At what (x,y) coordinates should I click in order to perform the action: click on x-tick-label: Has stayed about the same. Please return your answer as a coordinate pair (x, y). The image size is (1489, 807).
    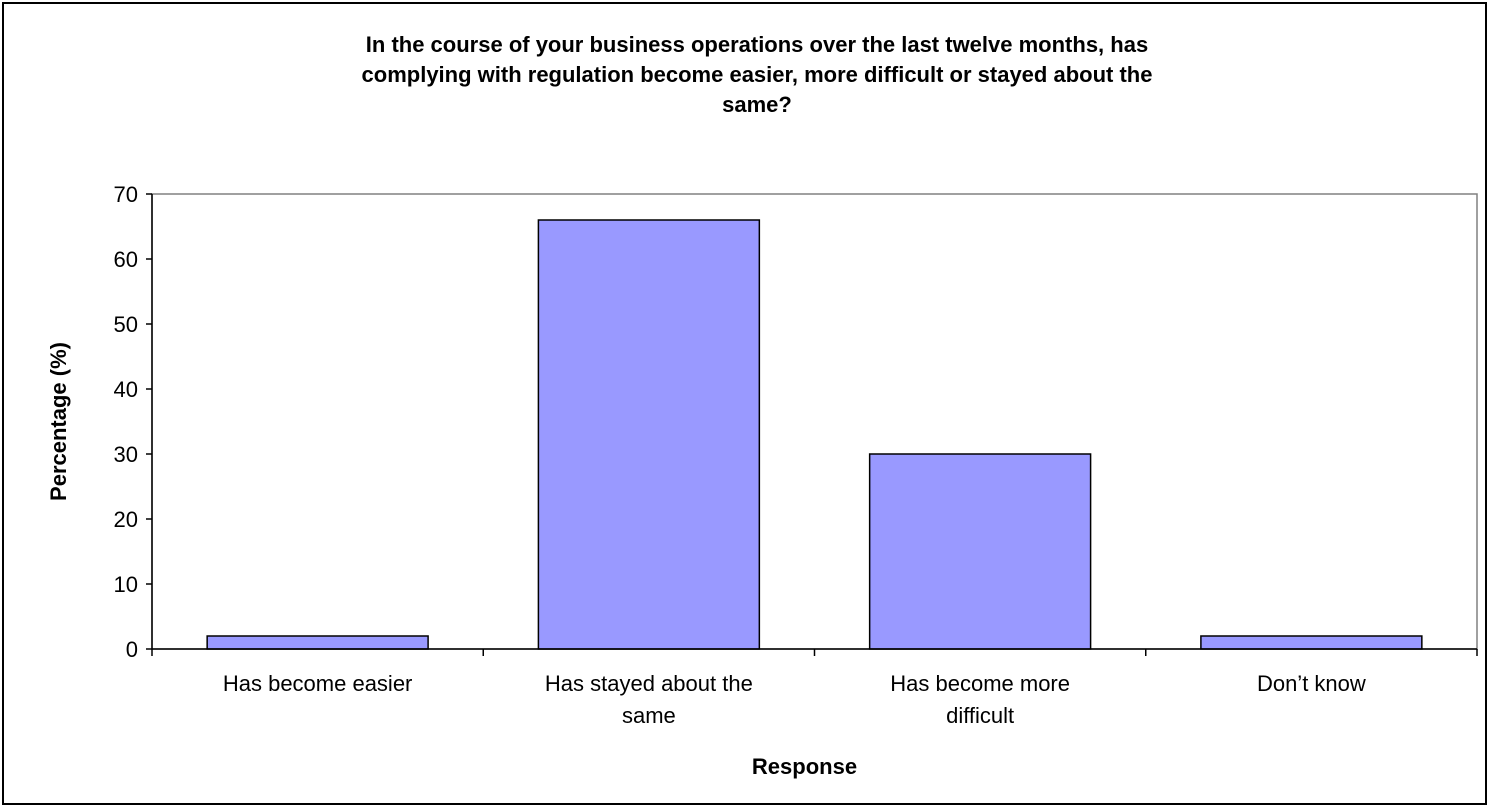
    Looking at the image, I should click on (649, 699).